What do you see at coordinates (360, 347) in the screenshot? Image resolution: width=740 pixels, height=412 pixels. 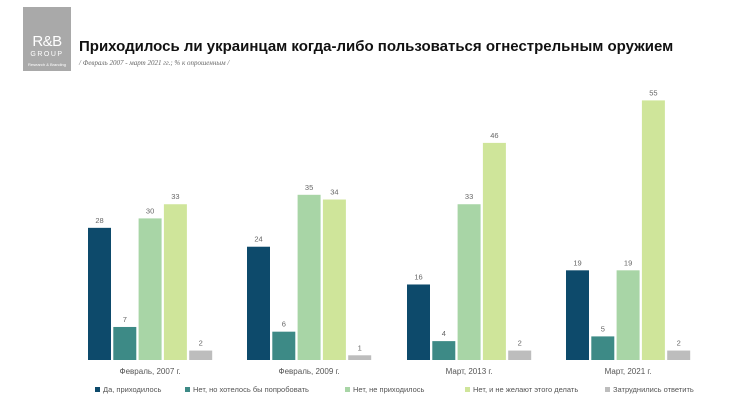 I see `data-label: 1` at bounding box center [360, 347].